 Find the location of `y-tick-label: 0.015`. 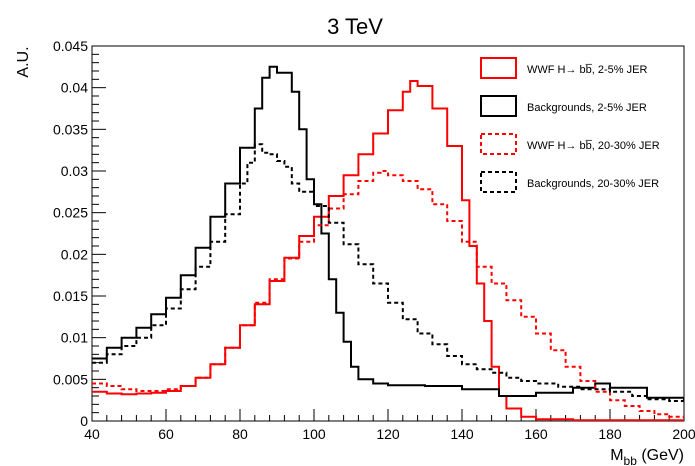

y-tick-label: 0.015 is located at coordinates (70, 296).